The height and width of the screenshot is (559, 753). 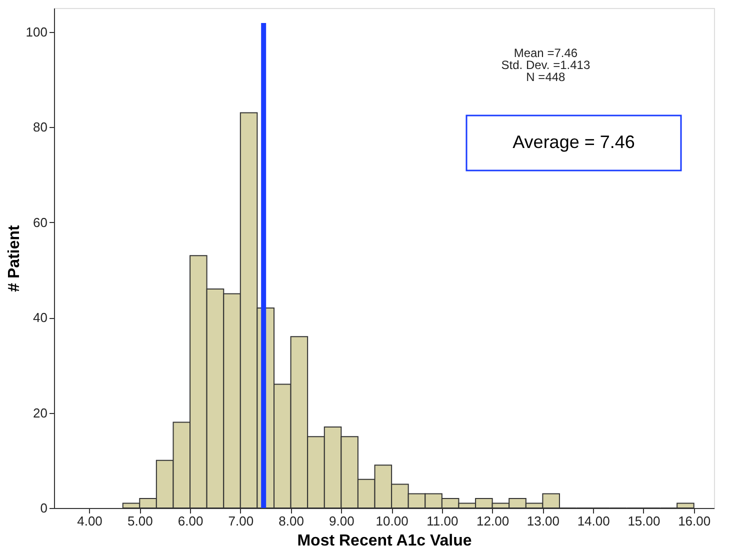 I want to click on x-axis-title: Most Recent A1c Value, so click(x=384, y=541).